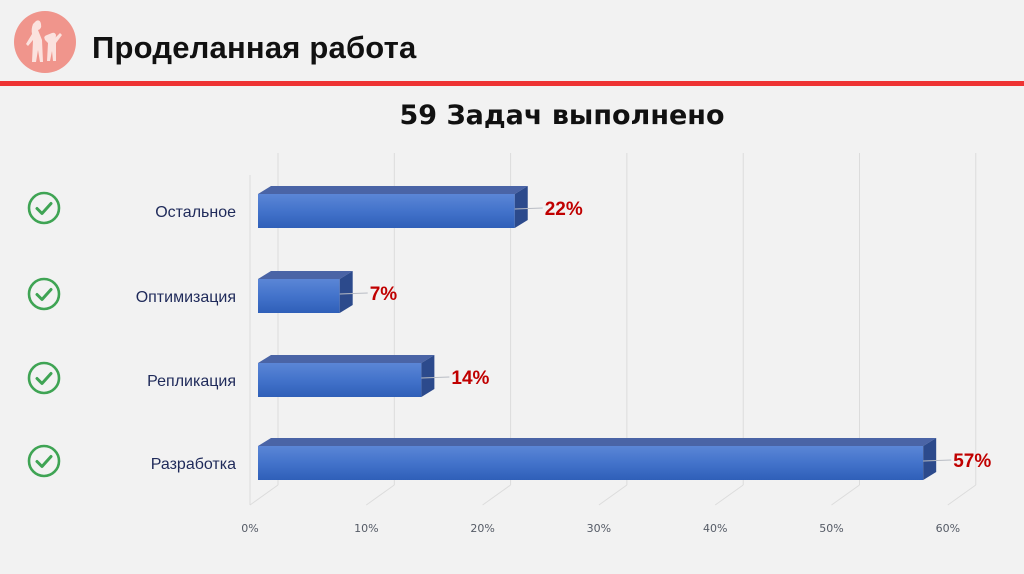 This screenshot has width=1024, height=574. What do you see at coordinates (366, 528) in the screenshot?
I see `x-tick-label: 10%` at bounding box center [366, 528].